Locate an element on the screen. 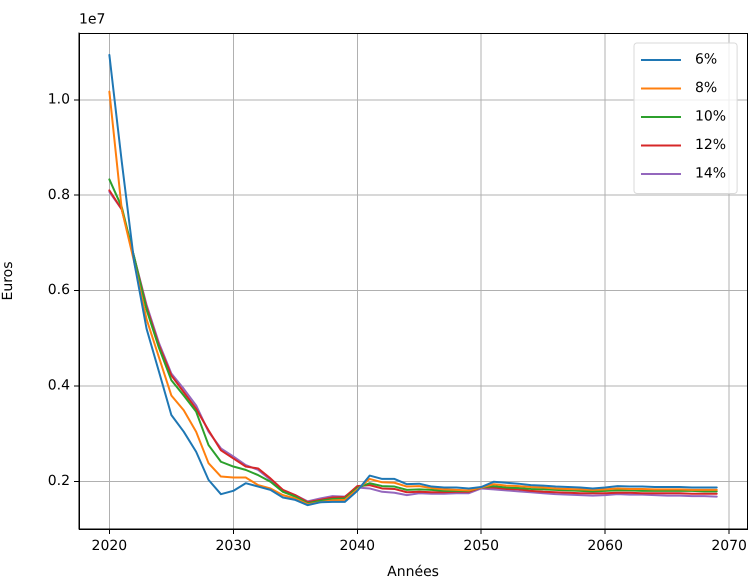 This screenshot has height=583, width=751. x-tick-label: 2070 is located at coordinates (729, 546).